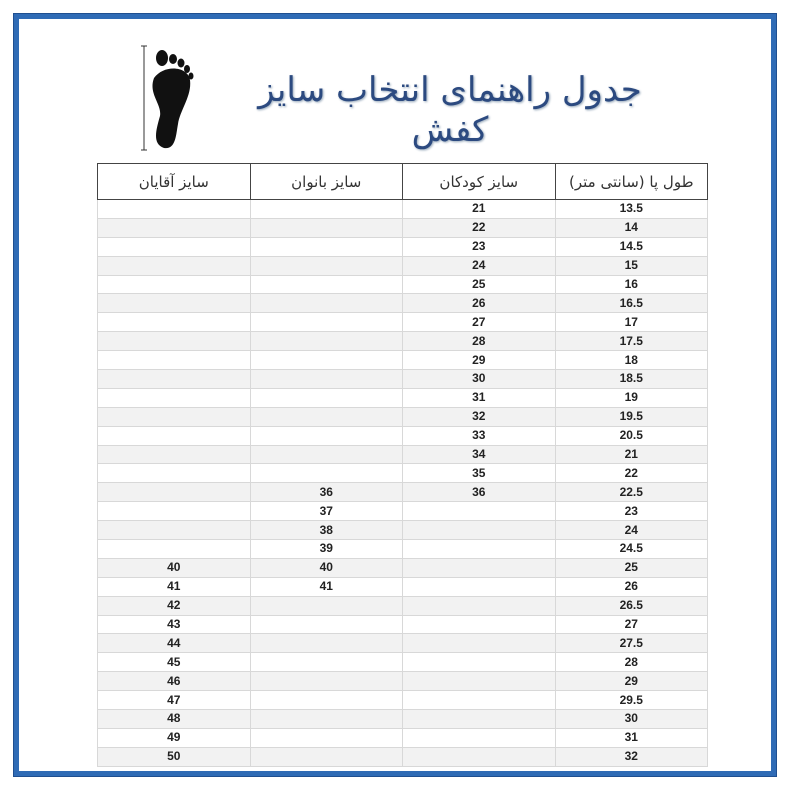  What do you see at coordinates (174, 662) in the screenshot?
I see `cell-men-size: 45` at bounding box center [174, 662].